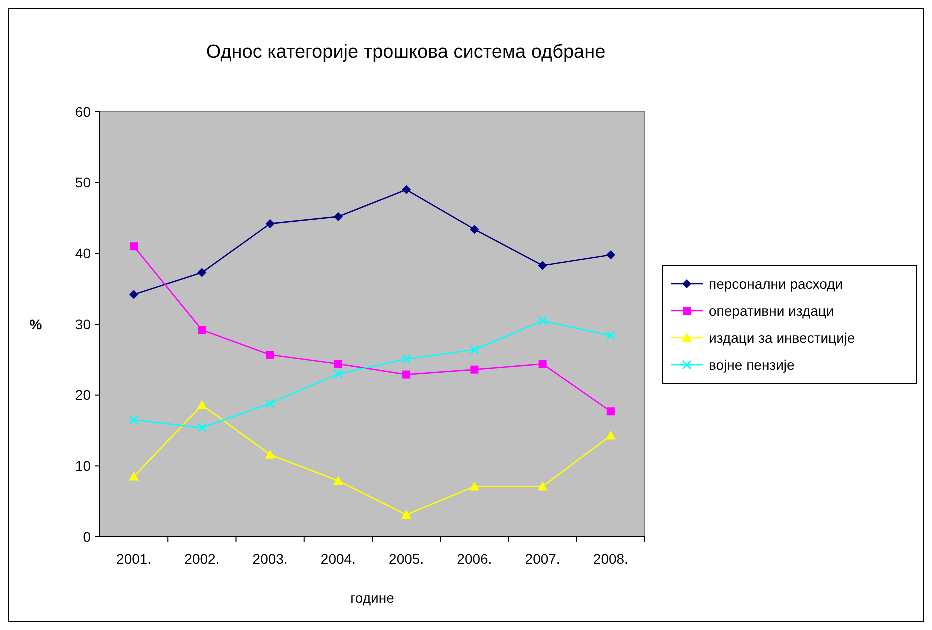  What do you see at coordinates (782, 338) in the screenshot?
I see `legend-label: издаци за инвестиције` at bounding box center [782, 338].